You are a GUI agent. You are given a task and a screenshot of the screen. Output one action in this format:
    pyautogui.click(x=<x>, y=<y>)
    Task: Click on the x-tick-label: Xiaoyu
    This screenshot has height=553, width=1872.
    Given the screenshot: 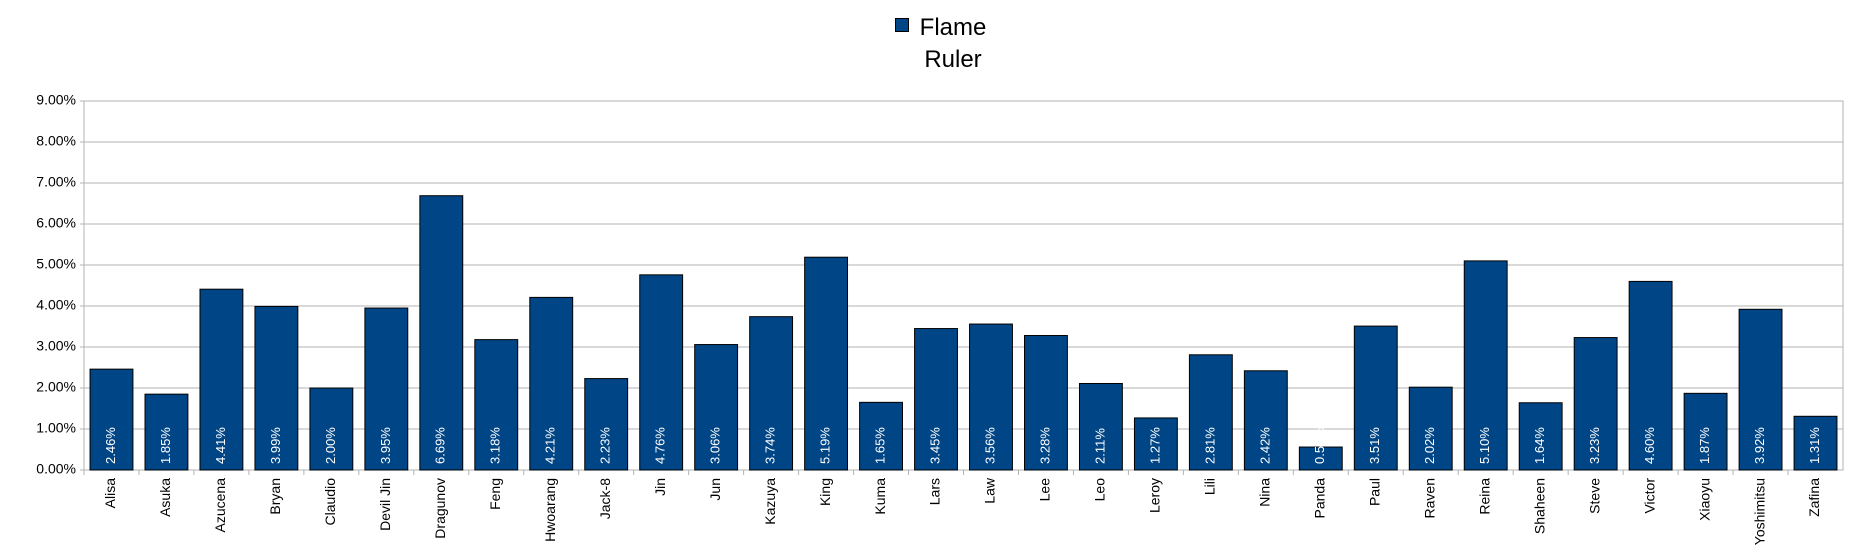 What is the action you would take?
    pyautogui.click(x=1704, y=499)
    